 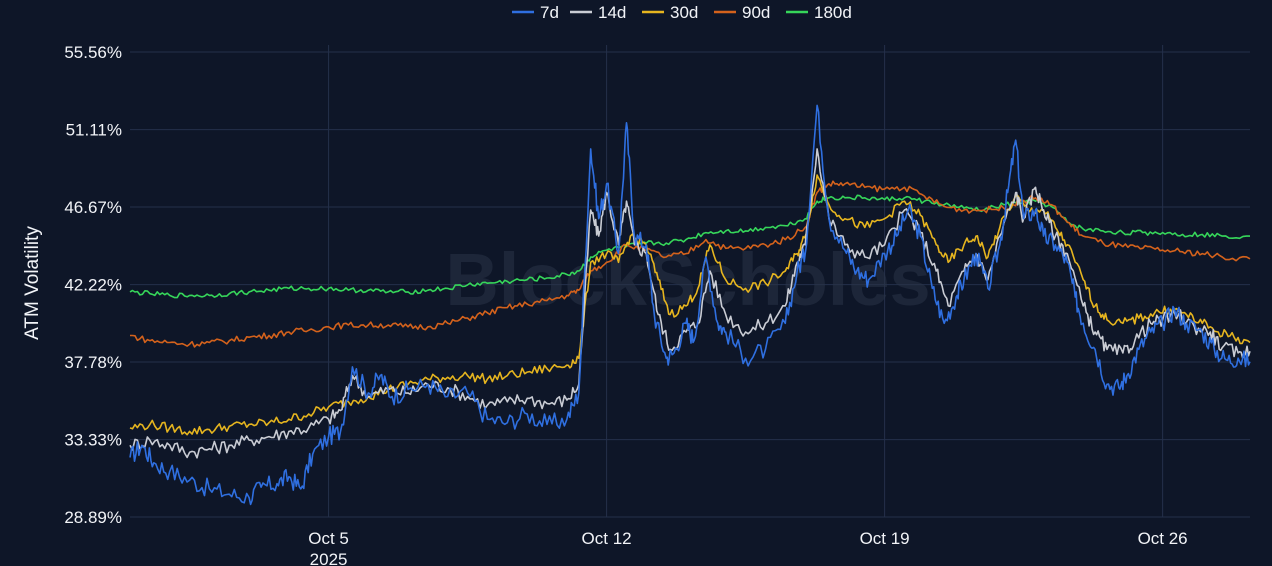 I want to click on x-tick-sublabel: 2025, so click(x=329, y=558).